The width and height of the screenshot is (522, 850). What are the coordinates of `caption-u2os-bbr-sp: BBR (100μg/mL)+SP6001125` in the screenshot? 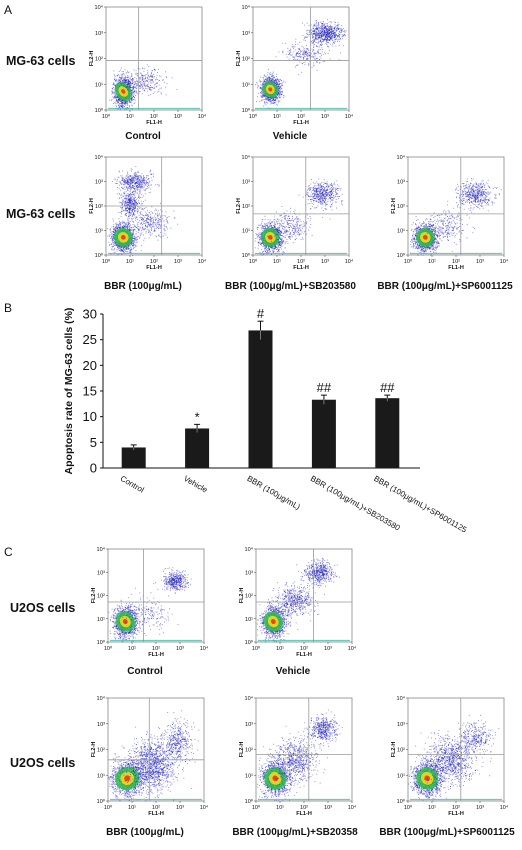 It's located at (447, 832).